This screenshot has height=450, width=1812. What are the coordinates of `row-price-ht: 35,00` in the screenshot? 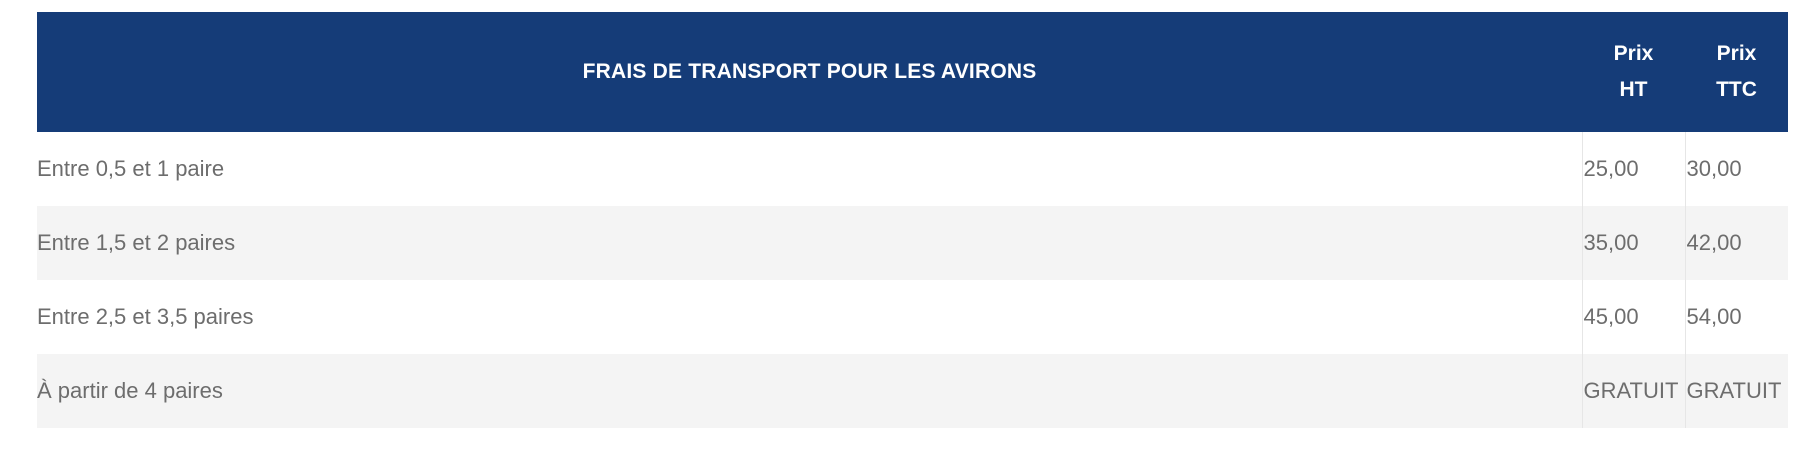 It's located at (1633, 243).